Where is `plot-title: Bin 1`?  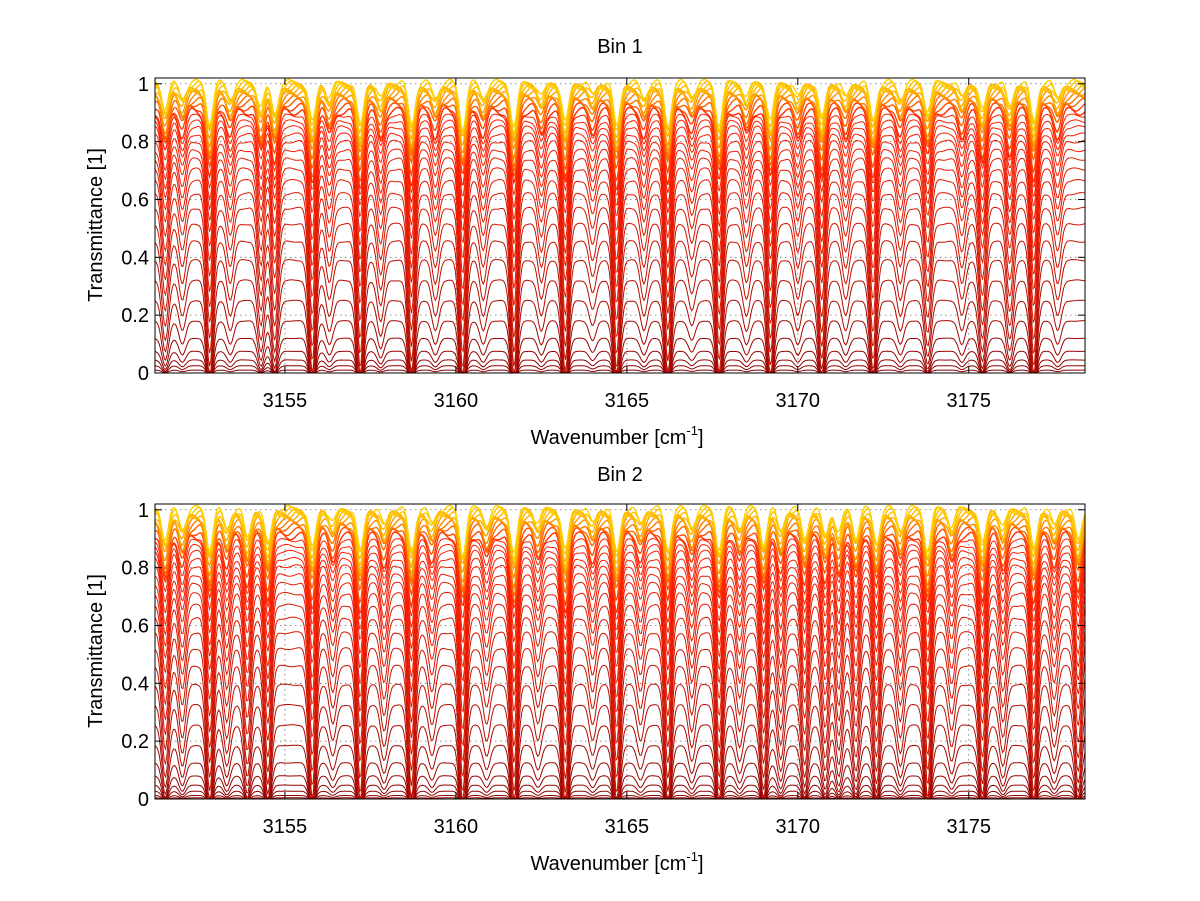 plot-title: Bin 1 is located at coordinates (620, 47).